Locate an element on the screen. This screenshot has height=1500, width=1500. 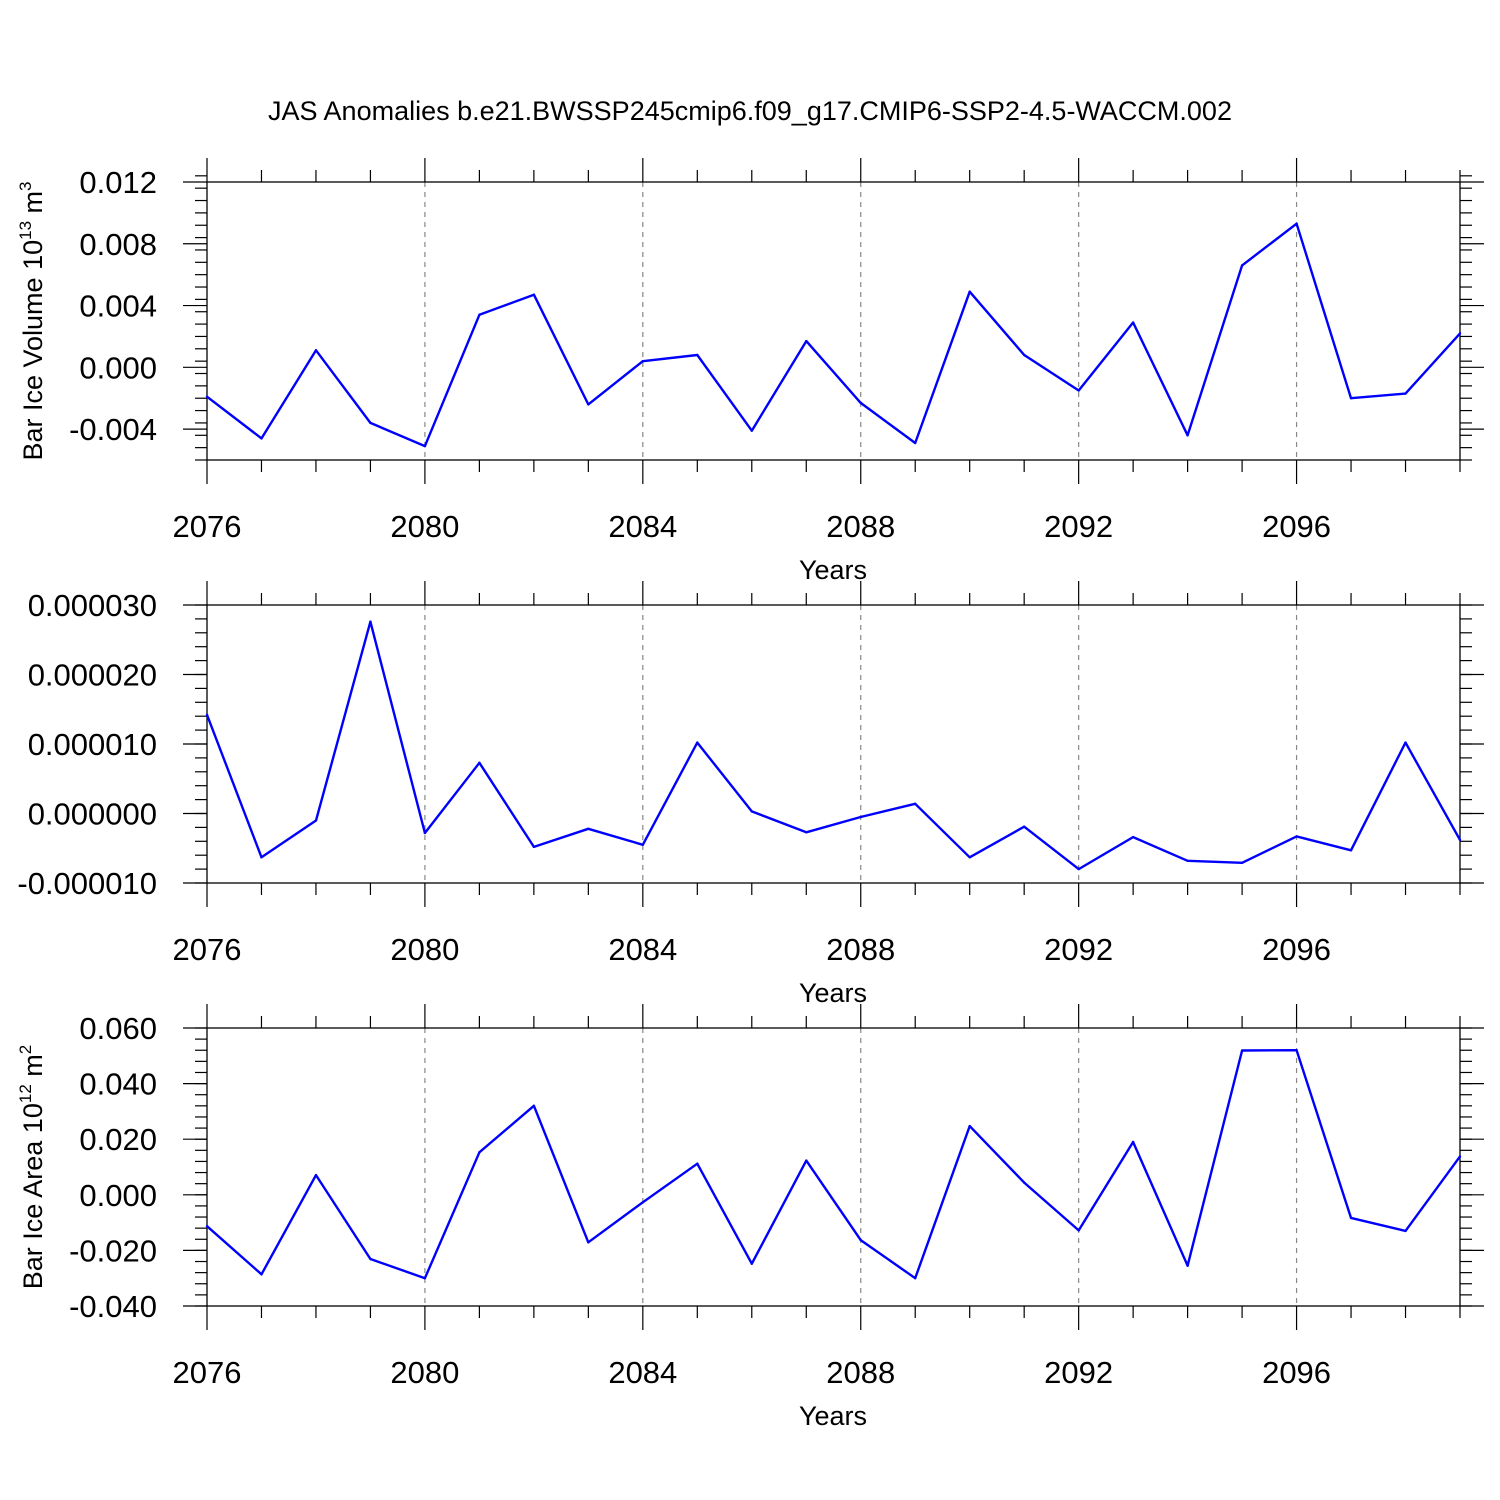
y-tick-label: 0.000030 is located at coordinates (92, 605).